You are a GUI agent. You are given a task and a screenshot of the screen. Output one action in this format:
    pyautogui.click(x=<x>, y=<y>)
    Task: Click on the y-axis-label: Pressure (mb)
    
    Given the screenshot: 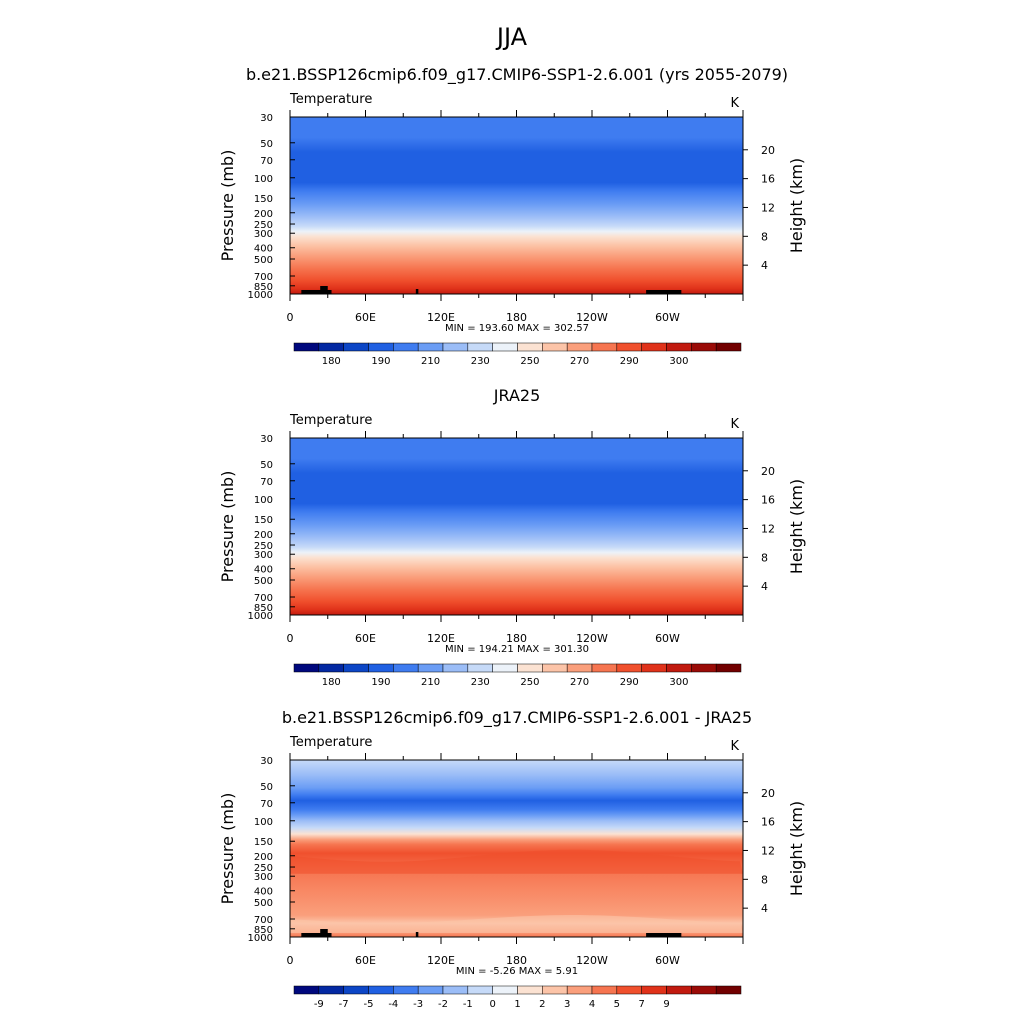 What is the action you would take?
    pyautogui.click(x=227, y=849)
    